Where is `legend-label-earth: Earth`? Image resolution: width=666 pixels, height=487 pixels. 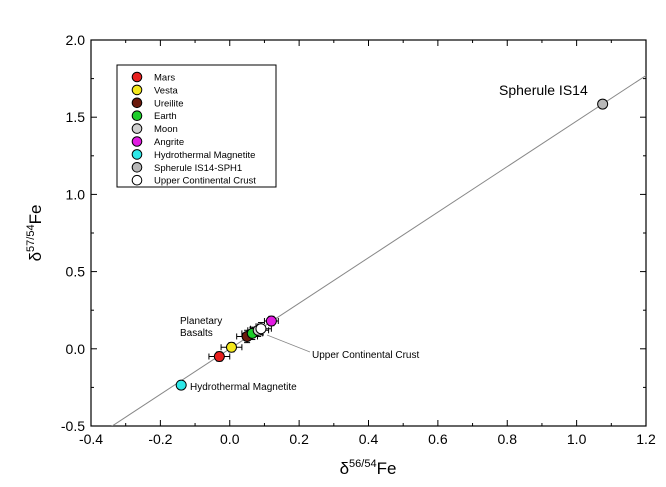
legend-label-earth: Earth is located at coordinates (165, 116).